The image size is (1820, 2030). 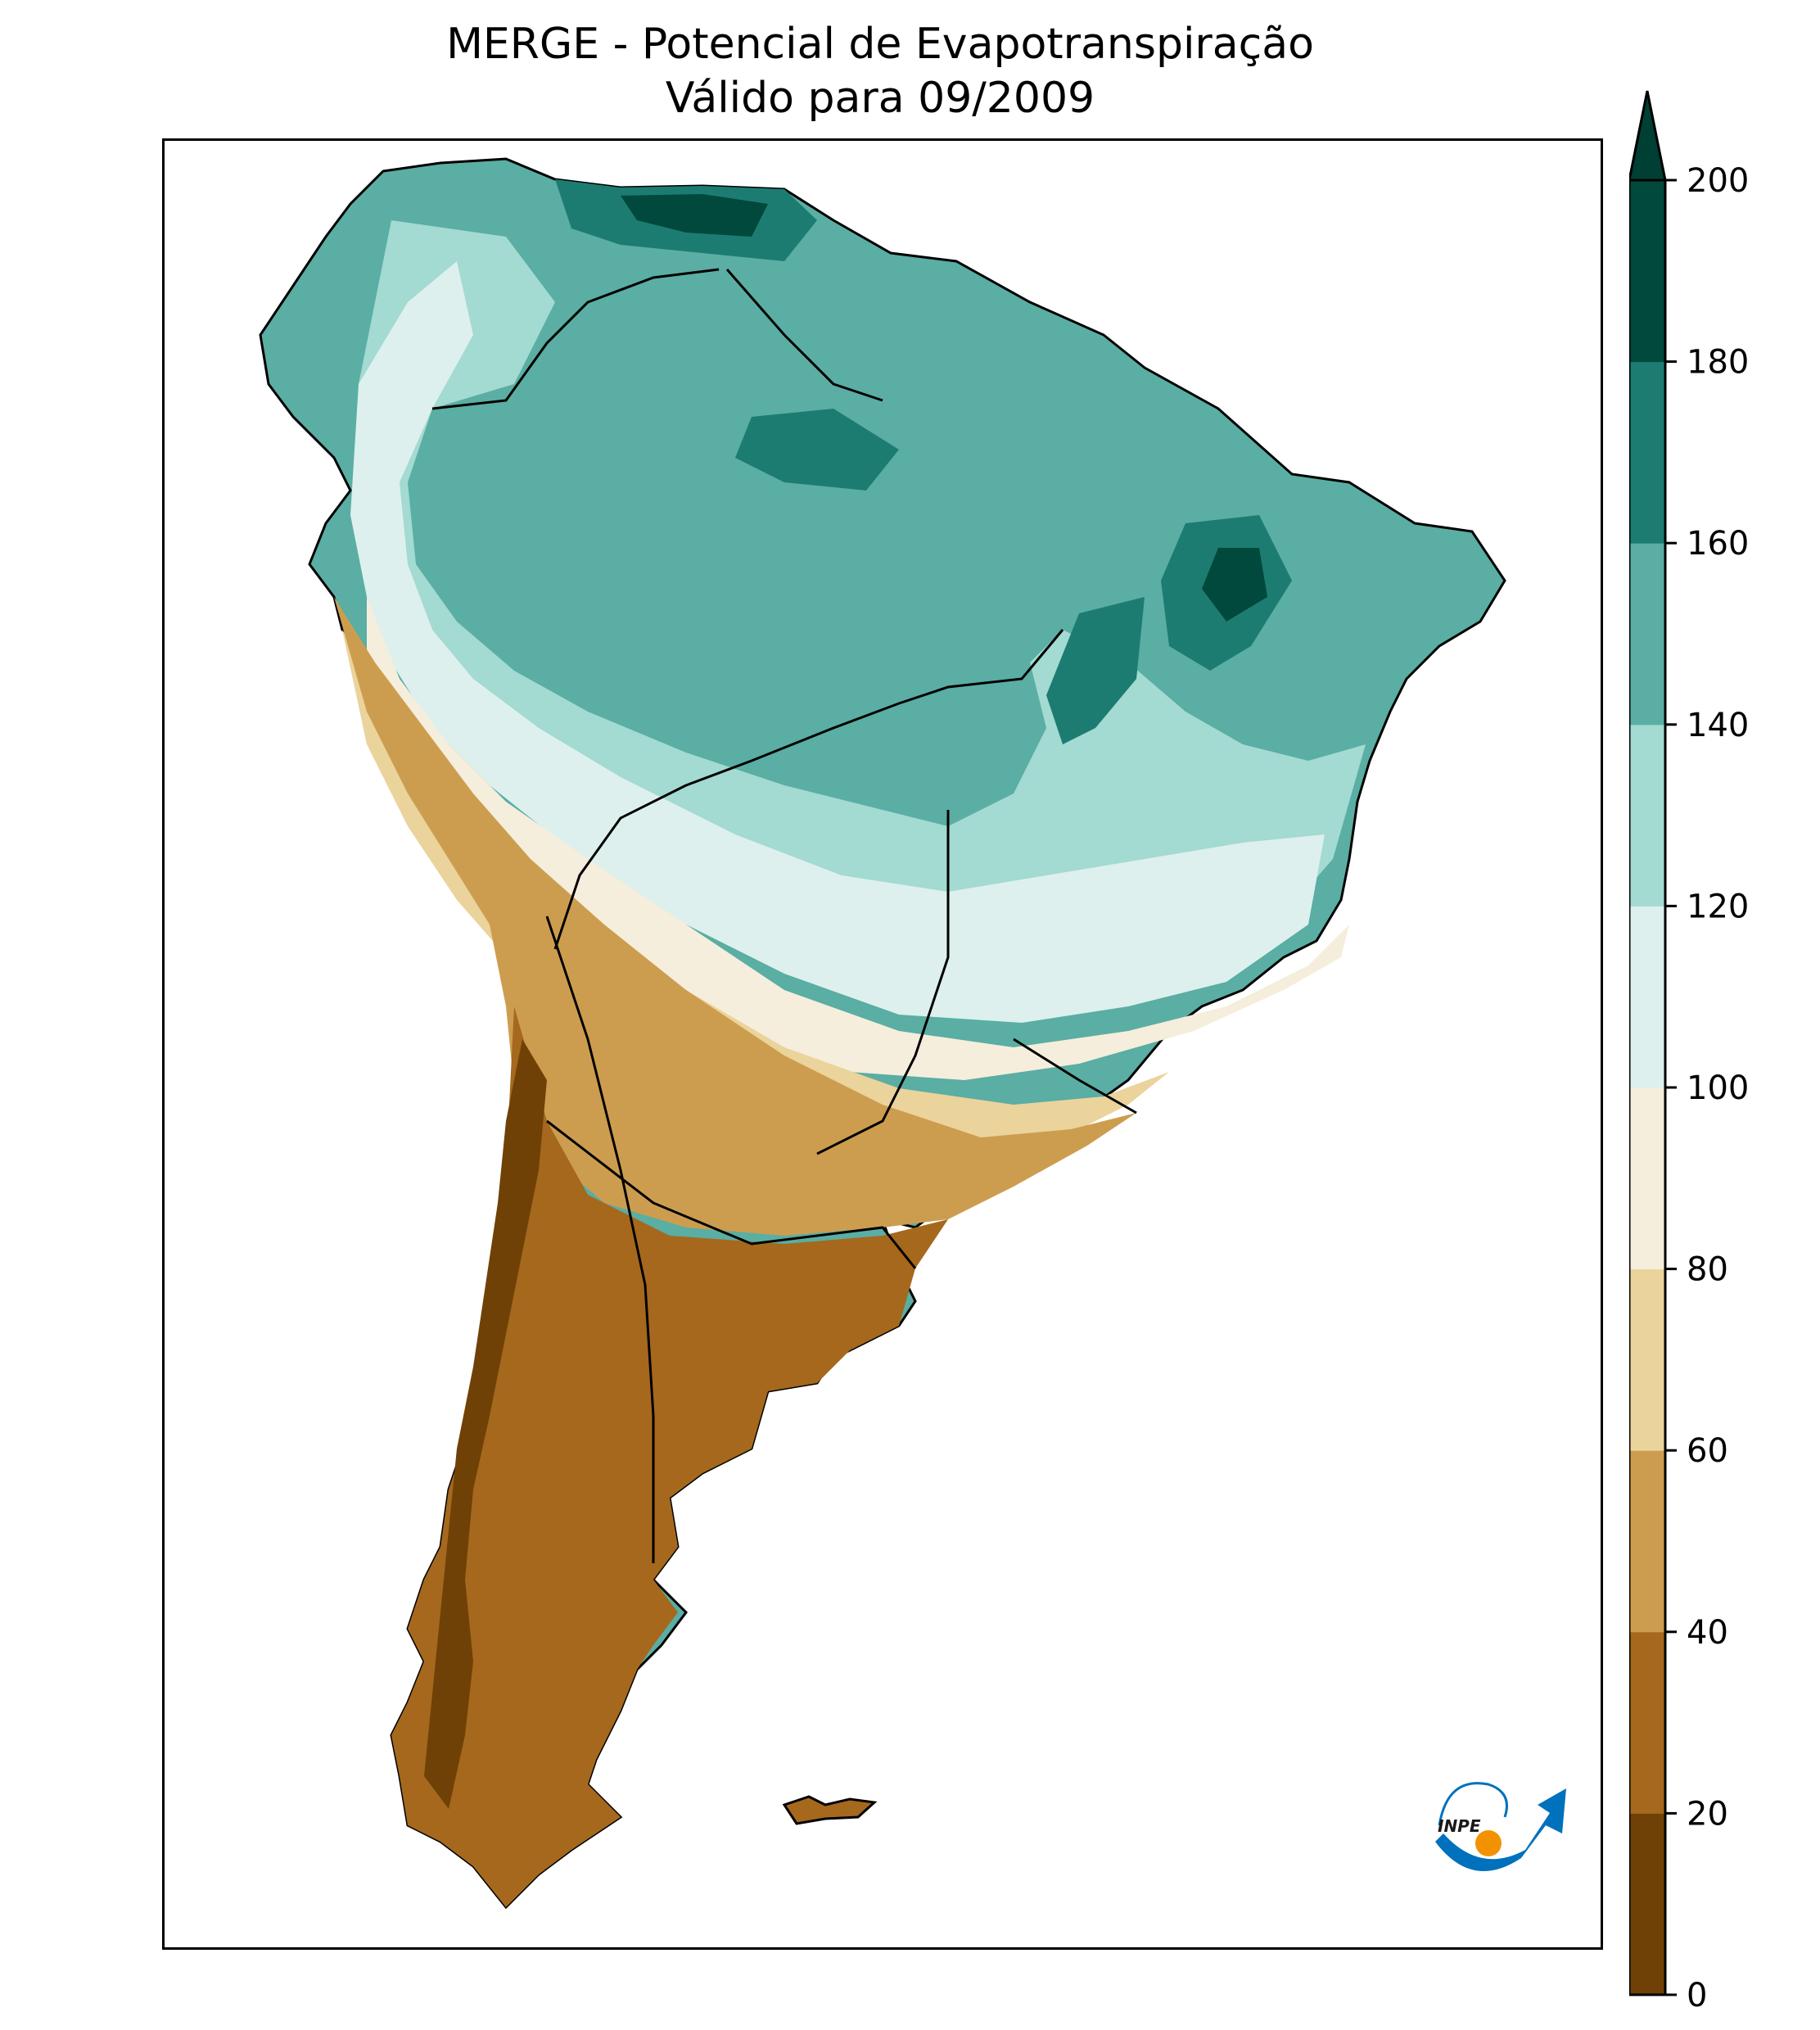 I want to click on colorbar-tick-label: 120, so click(x=1718, y=906).